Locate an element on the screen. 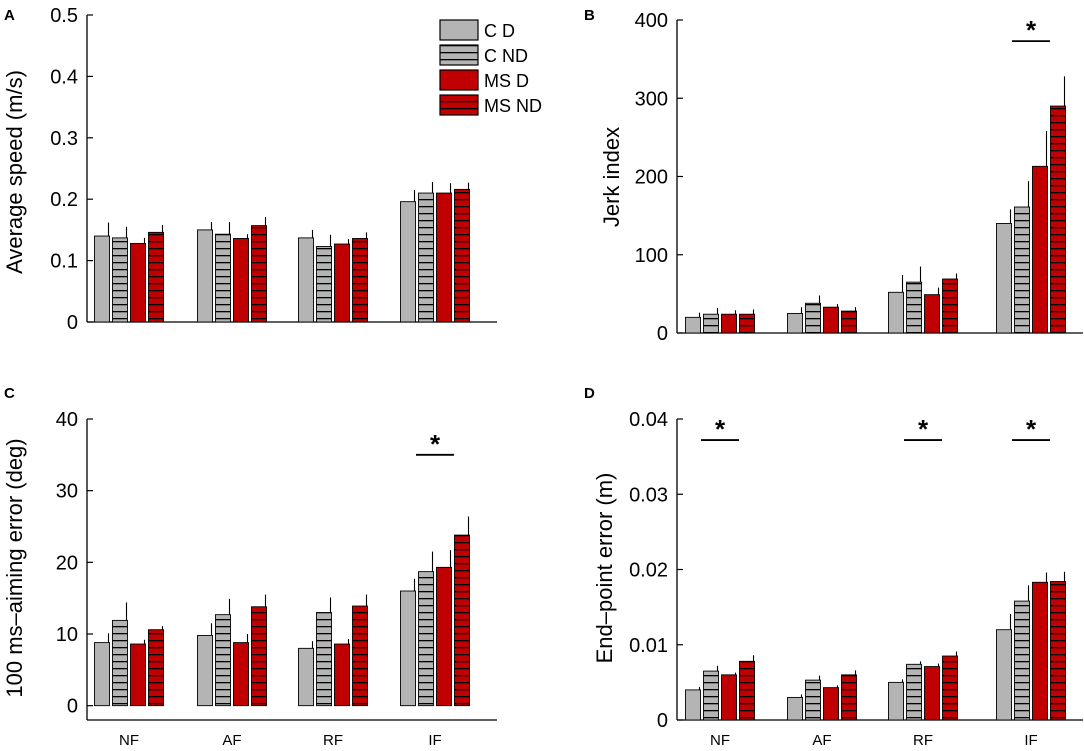 This screenshot has height=751, width=1084. y-tick-label-a: 0.1 is located at coordinates (64, 262).